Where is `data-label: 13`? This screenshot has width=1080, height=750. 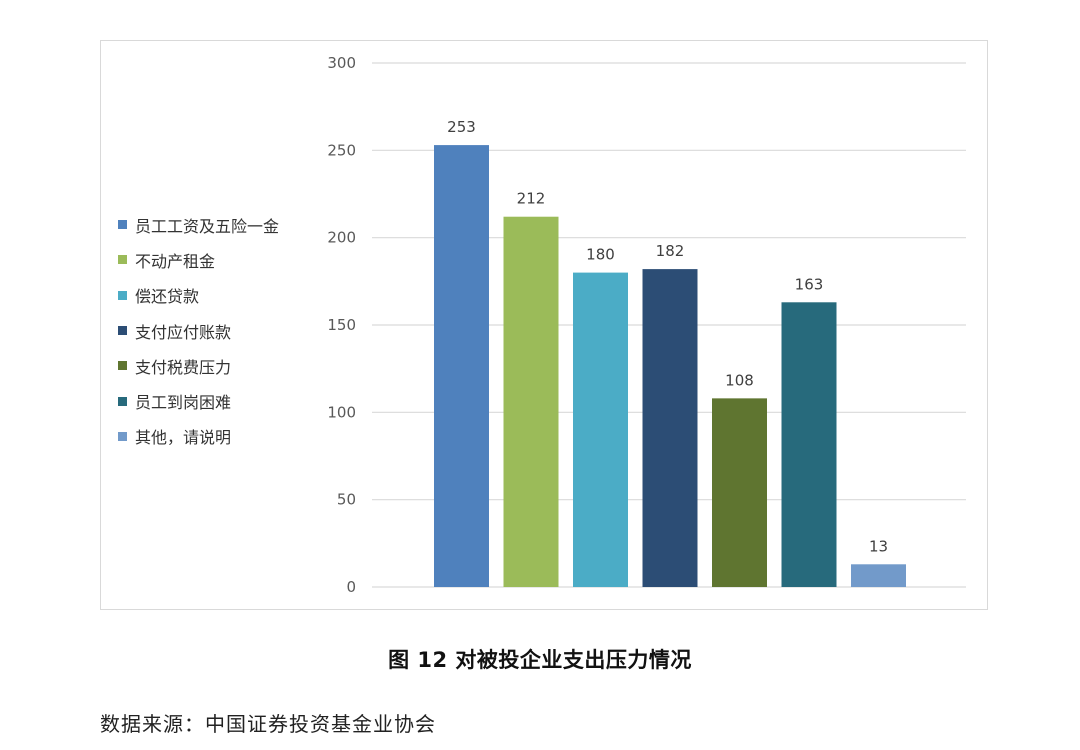 data-label: 13 is located at coordinates (878, 546).